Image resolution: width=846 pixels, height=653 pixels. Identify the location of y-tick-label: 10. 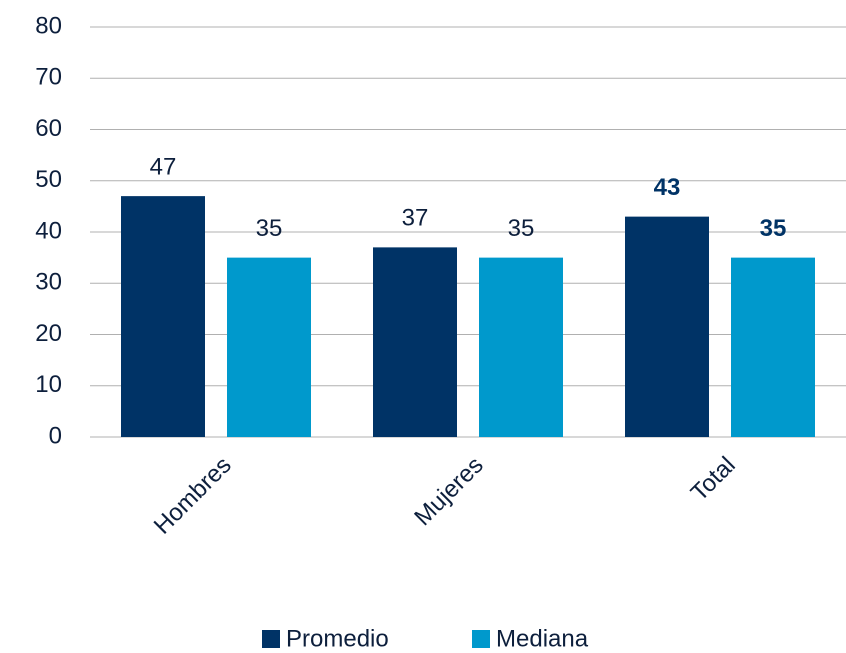
(48, 384).